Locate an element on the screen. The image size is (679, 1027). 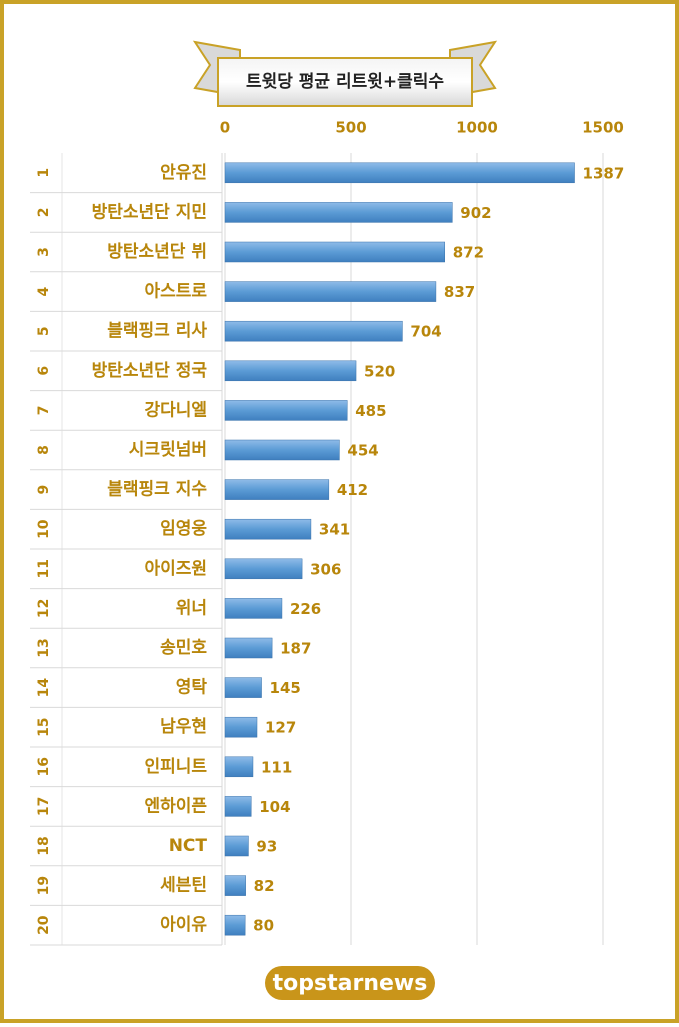
value-label: 485 is located at coordinates (370, 411).